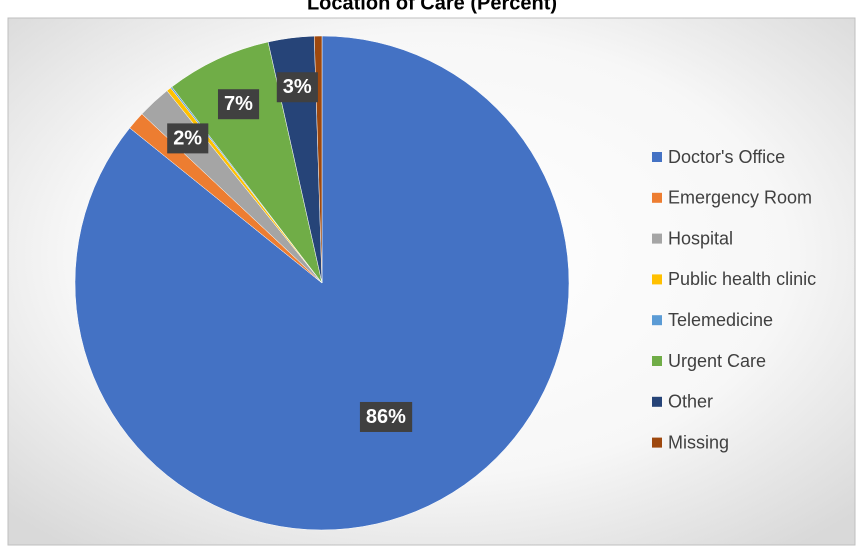 This screenshot has height=554, width=865. I want to click on data-label-text: 2%, so click(187, 138).